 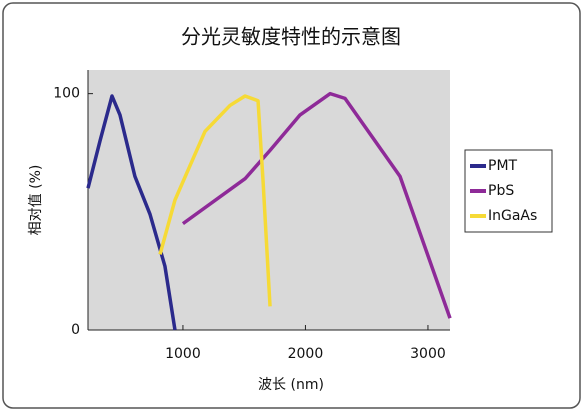 I want to click on x-tick-label: 3000, so click(x=428, y=354).